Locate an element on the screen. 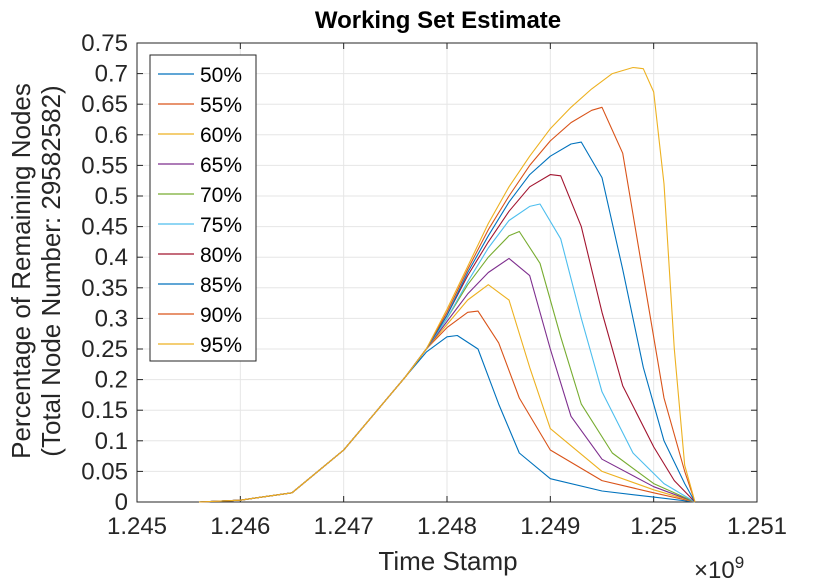 Image resolution: width=836 pixels, height=584 pixels. legend-label: 60% is located at coordinates (221, 135).